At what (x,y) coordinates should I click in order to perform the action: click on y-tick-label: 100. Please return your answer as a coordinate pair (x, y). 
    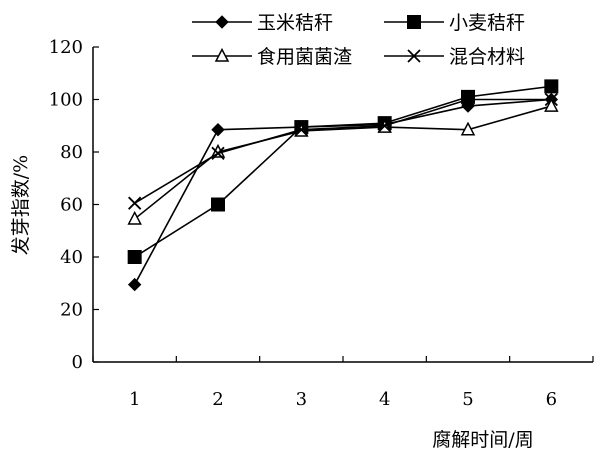
    Looking at the image, I should click on (66, 100).